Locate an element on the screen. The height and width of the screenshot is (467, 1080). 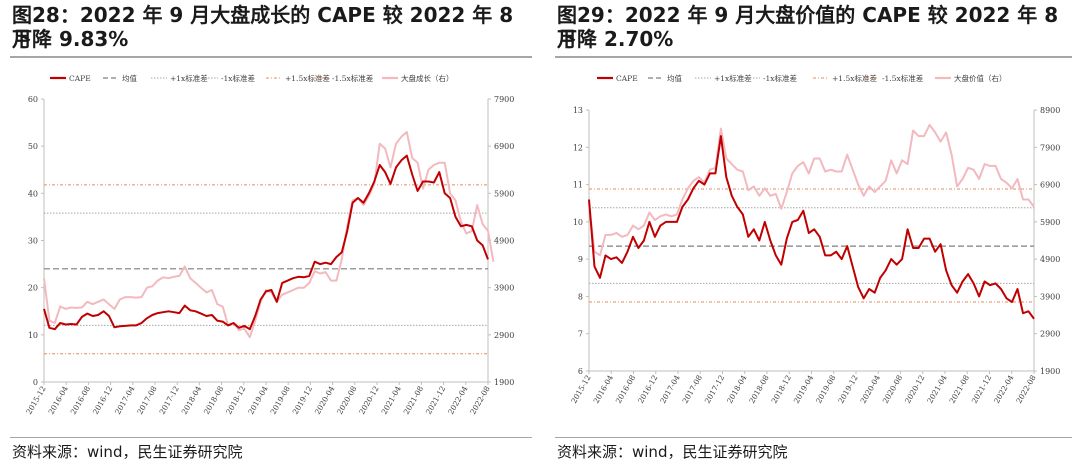
y-left-tick-label: 30 is located at coordinates (33, 241).